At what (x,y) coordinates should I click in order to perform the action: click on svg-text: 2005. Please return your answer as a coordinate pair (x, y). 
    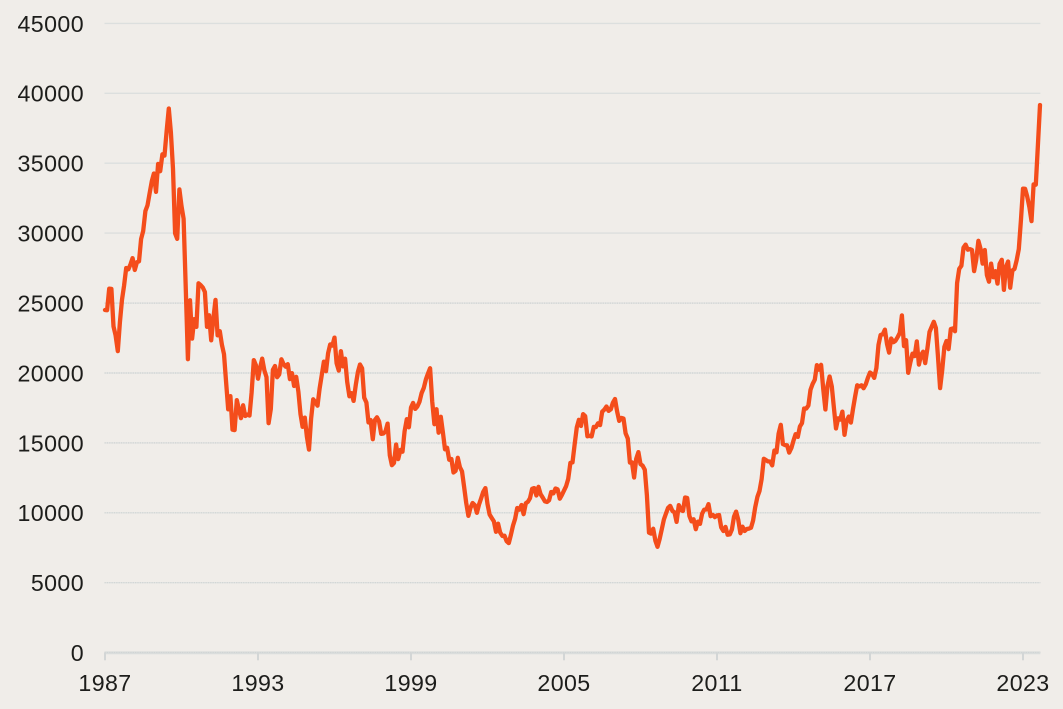
    Looking at the image, I should click on (563, 683).